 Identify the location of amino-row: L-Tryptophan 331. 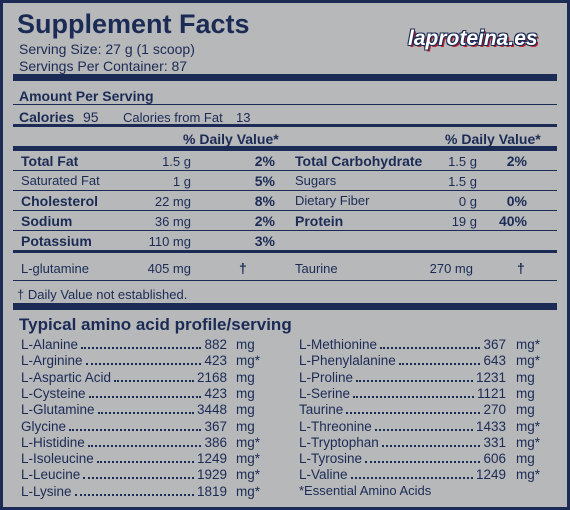
(402, 443).